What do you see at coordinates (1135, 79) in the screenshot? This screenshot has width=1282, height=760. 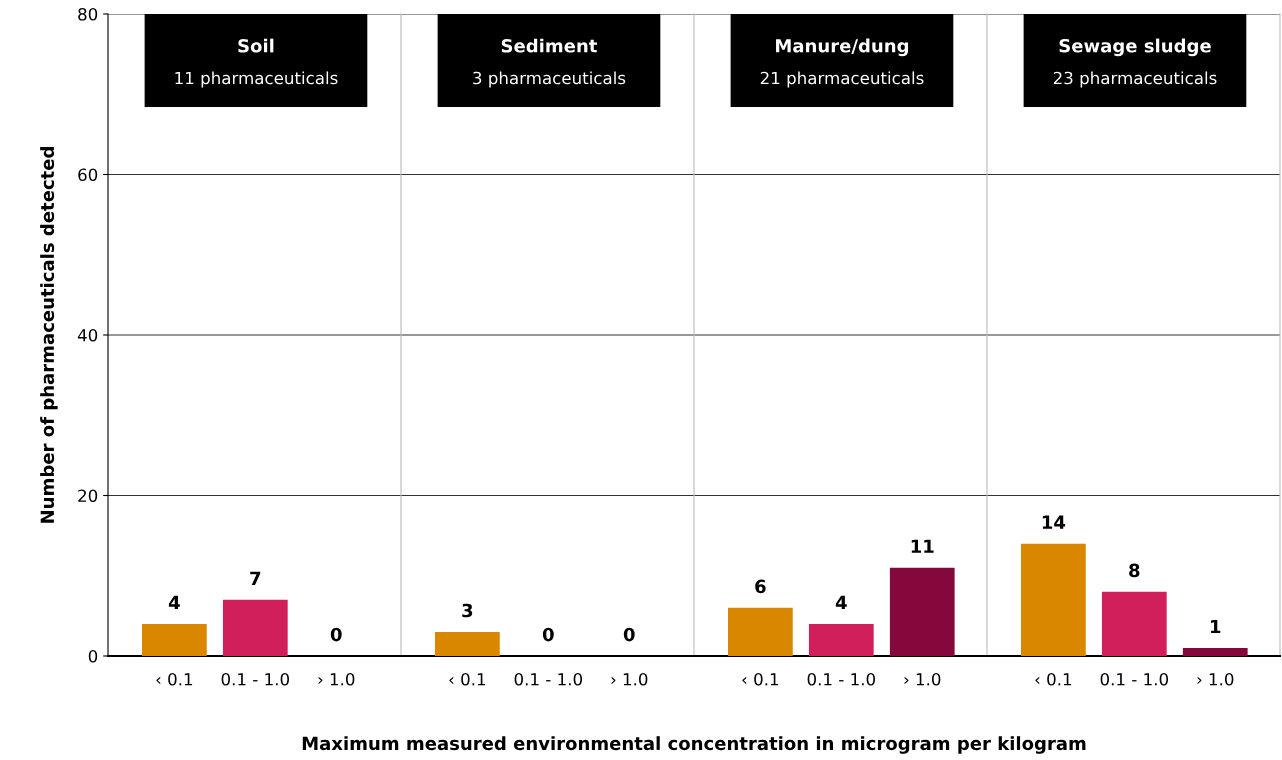 I see `text: 23 pharmaceuticals` at bounding box center [1135, 79].